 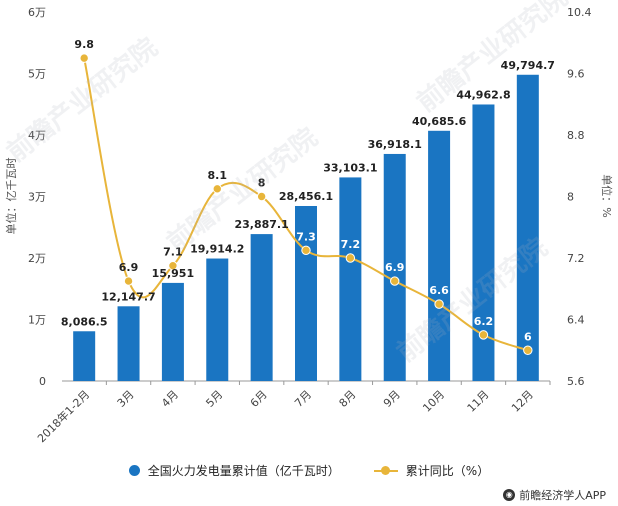 I want to click on bar-value-label: 8,086.5, so click(x=84, y=321).